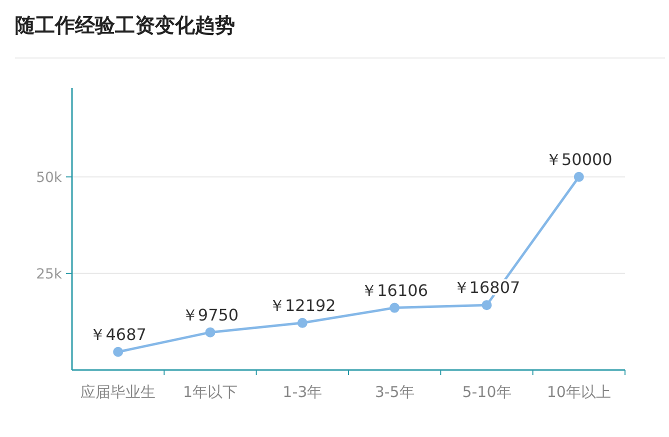 This screenshot has height=437, width=669. I want to click on xtick: 5-10年, so click(487, 392).